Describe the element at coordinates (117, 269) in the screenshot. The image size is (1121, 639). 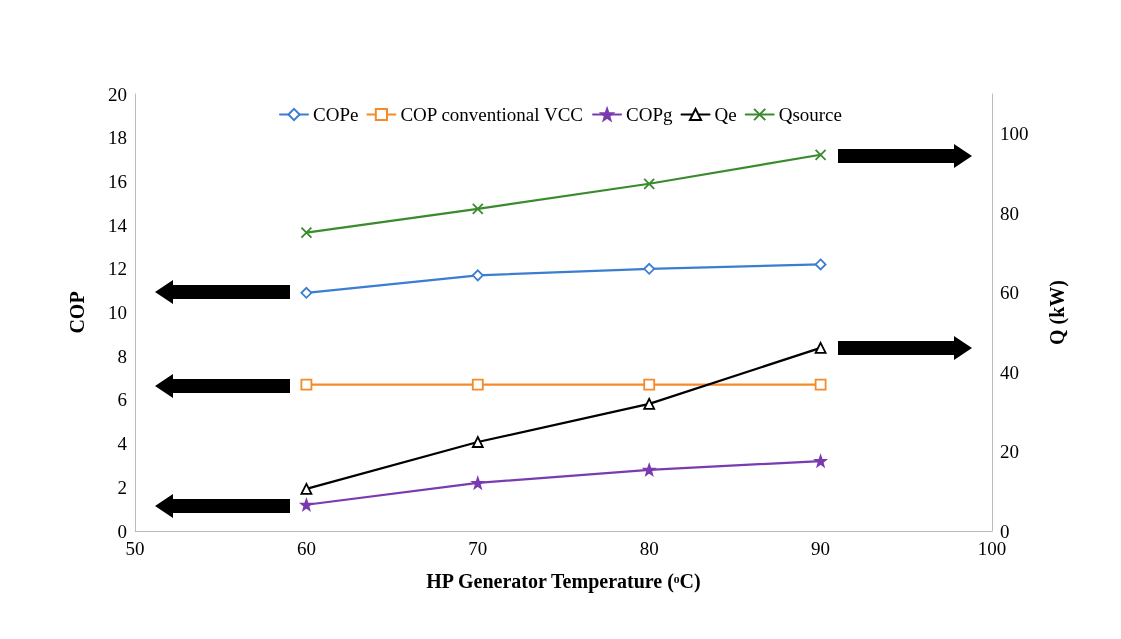
I see `y-tick-label: 12` at that location.